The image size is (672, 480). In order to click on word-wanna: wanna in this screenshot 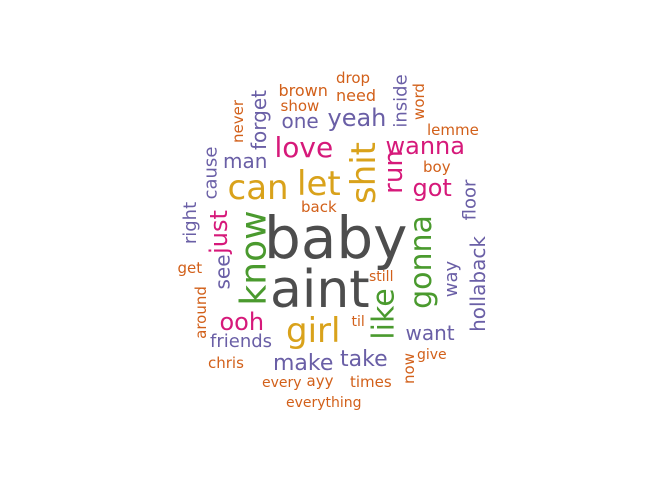, I will do `click(425, 146)`.